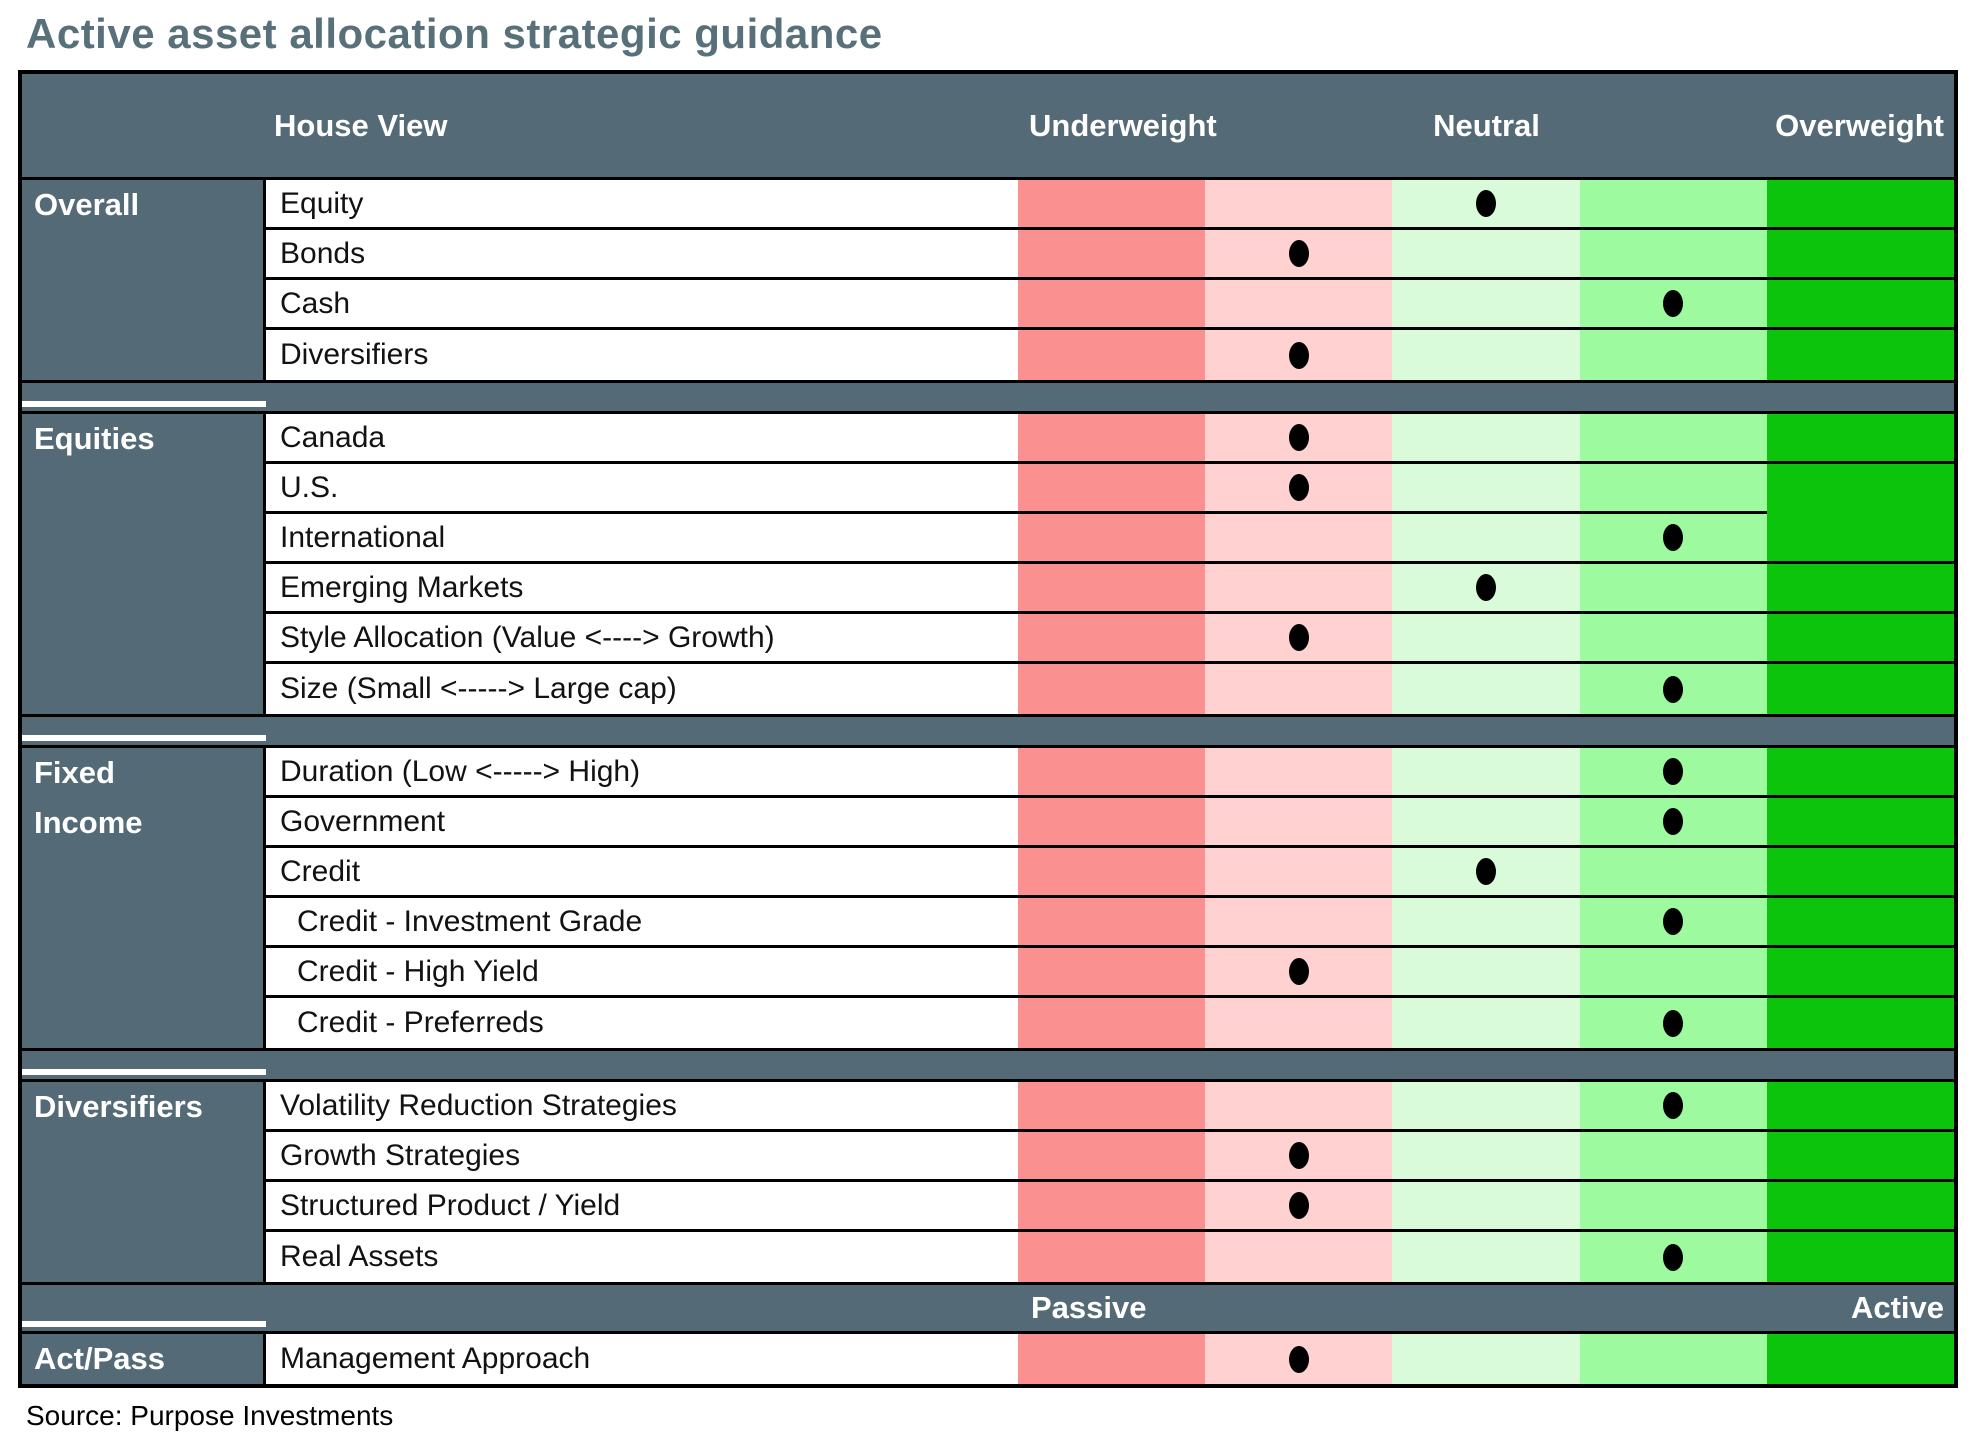 This screenshot has width=1986, height=1432. I want to click on table-row: Volatility Reduction Strategies, so click(1110, 1107).